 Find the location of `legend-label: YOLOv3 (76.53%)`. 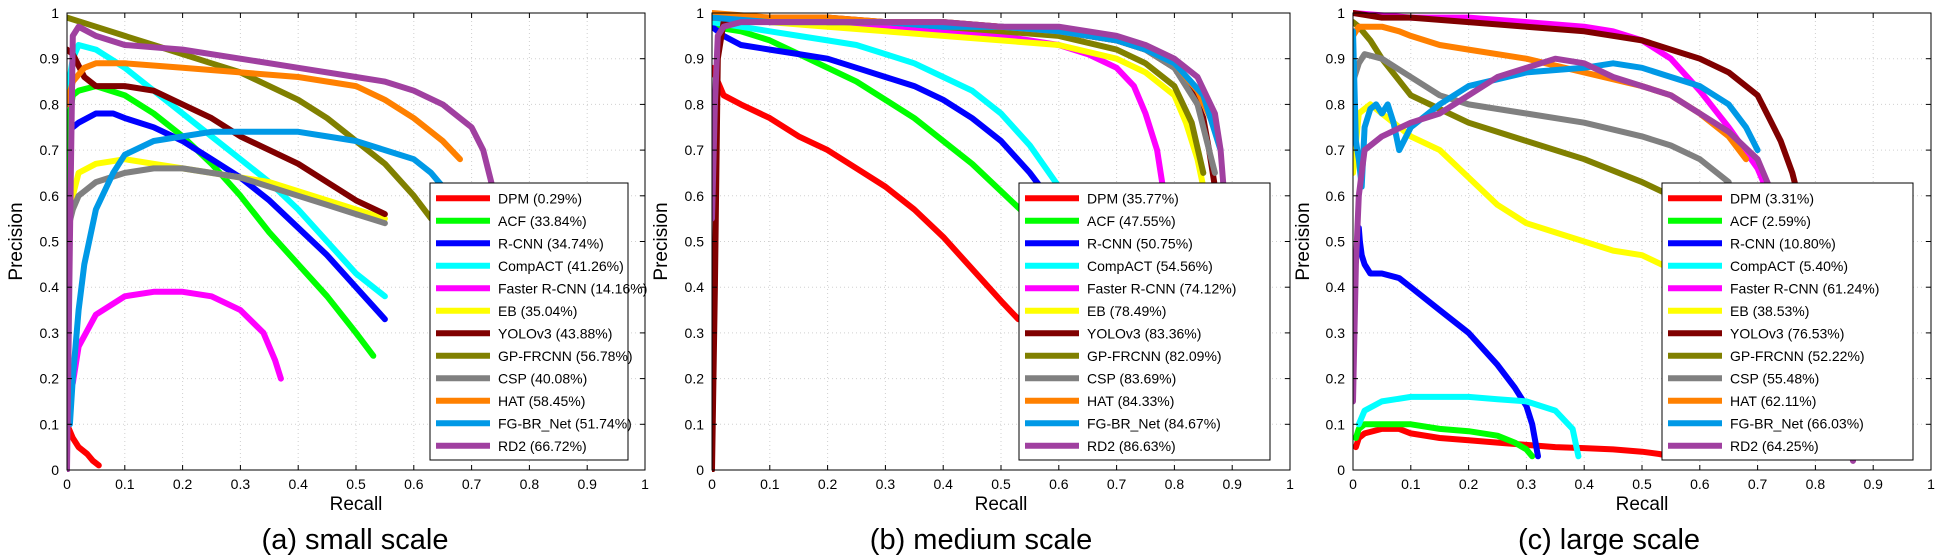

legend-label: YOLOv3 (76.53%) is located at coordinates (1787, 333).